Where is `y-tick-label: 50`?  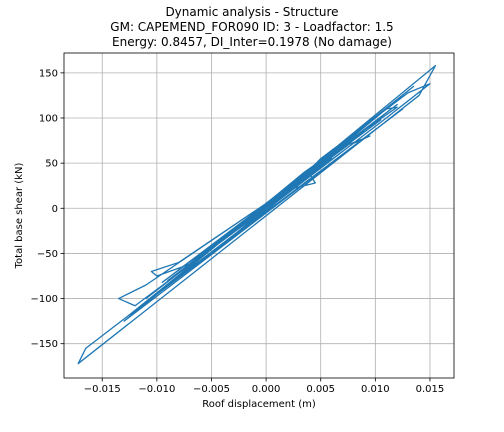 y-tick-label: 50 is located at coordinates (51, 164).